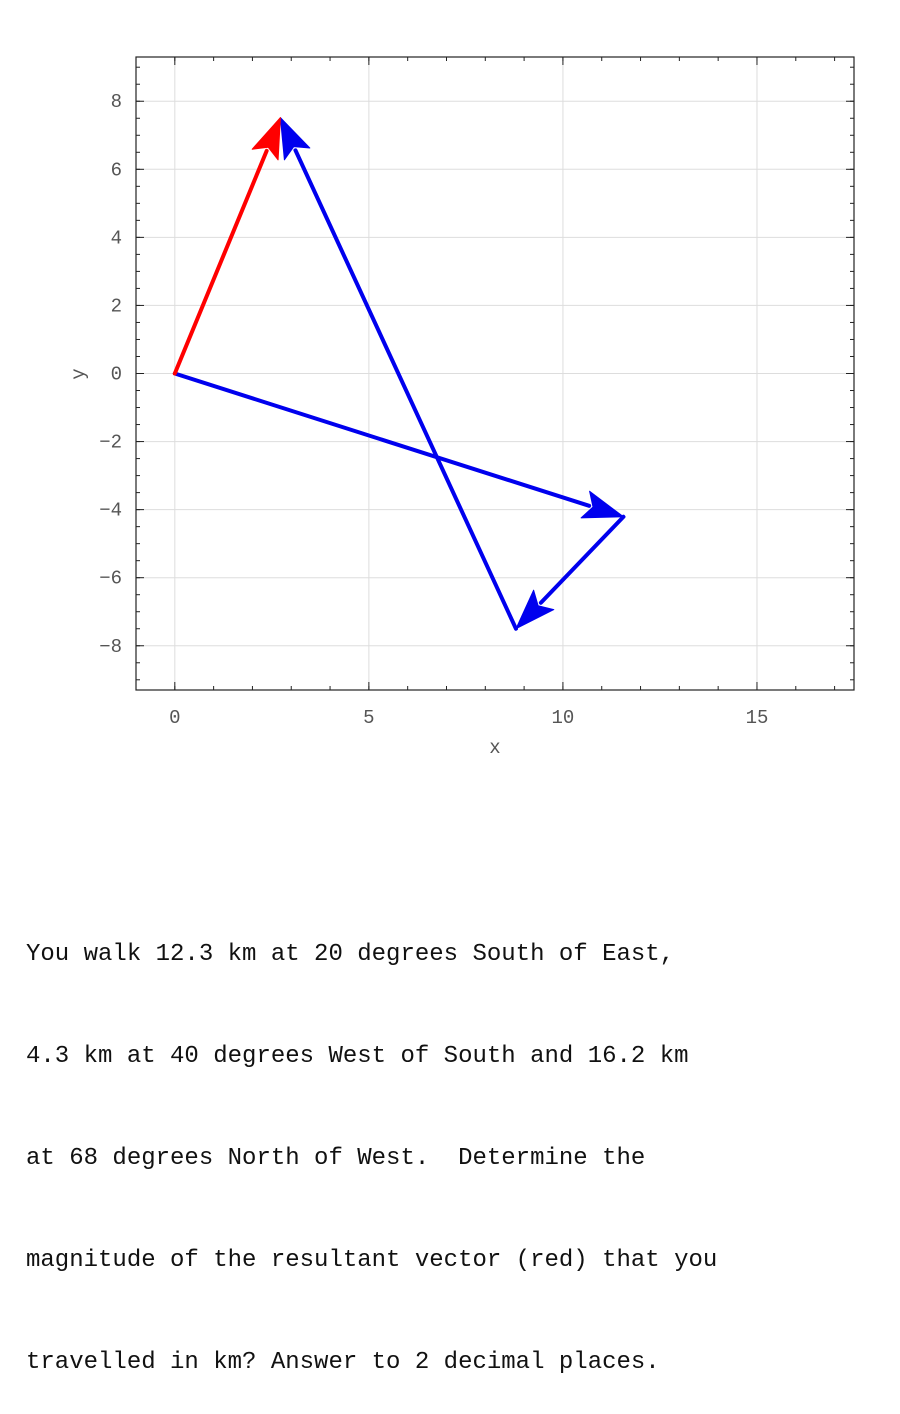 The image size is (900, 1414). What do you see at coordinates (116, 170) in the screenshot?
I see `y-tick-label: 6` at bounding box center [116, 170].